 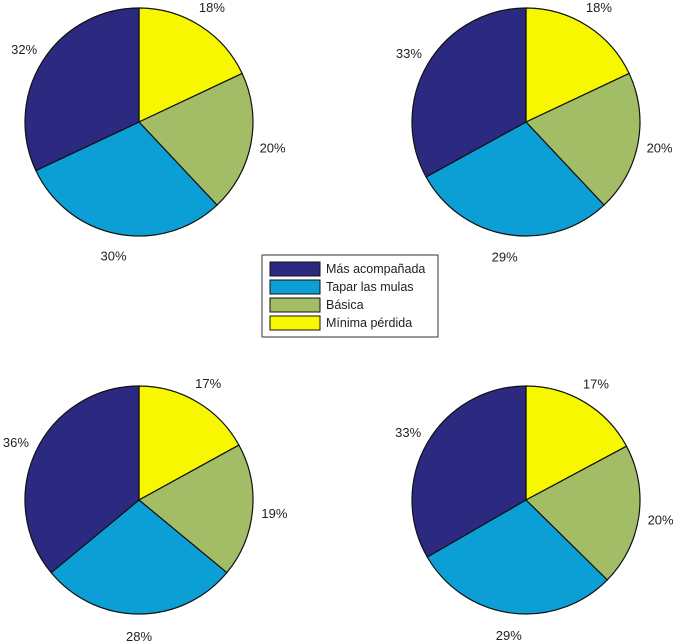 I want to click on pie-1-slice-minima-perdida, so click(x=190, y=65).